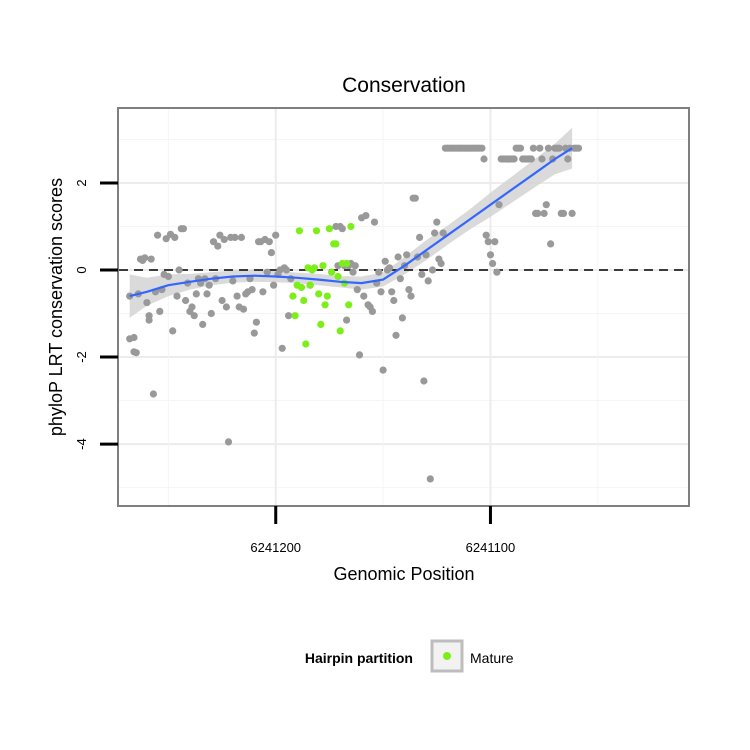 This screenshot has width=750, height=750. I want to click on chart-title: Conservation, so click(404, 85).